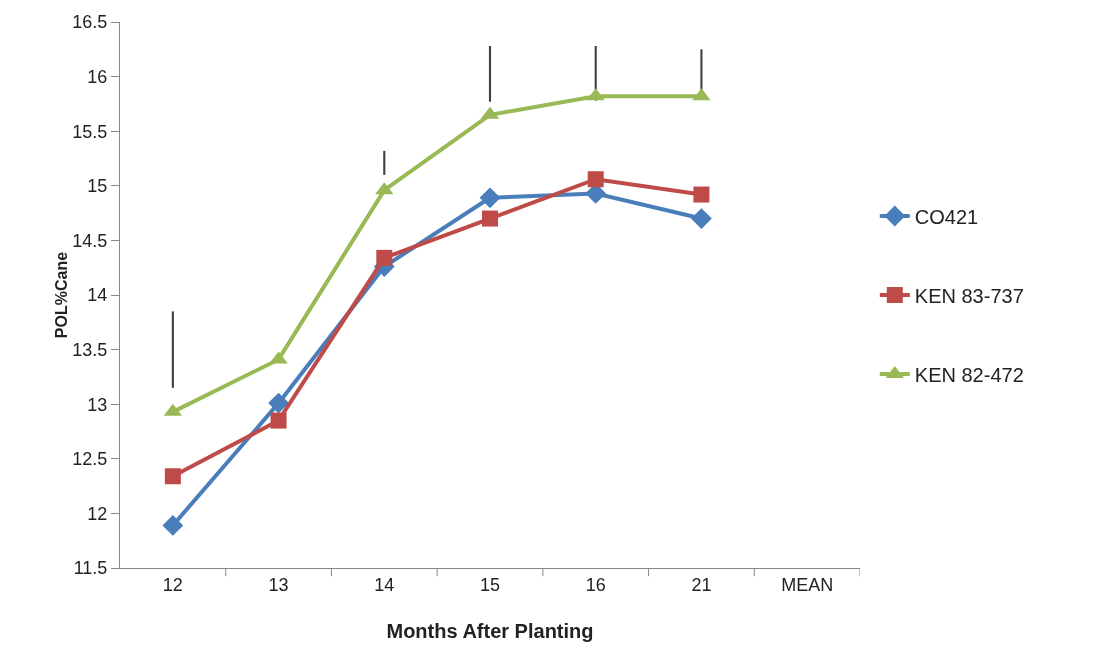 The height and width of the screenshot is (648, 1115). Describe the element at coordinates (90, 131) in the screenshot. I see `y-tick-label: 15.5` at that location.